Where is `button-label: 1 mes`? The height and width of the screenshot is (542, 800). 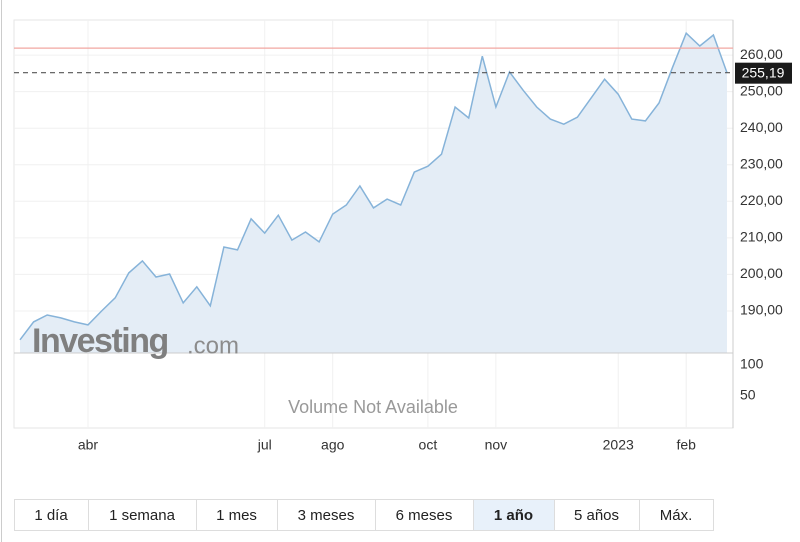
button-label: 1 mes is located at coordinates (236, 515).